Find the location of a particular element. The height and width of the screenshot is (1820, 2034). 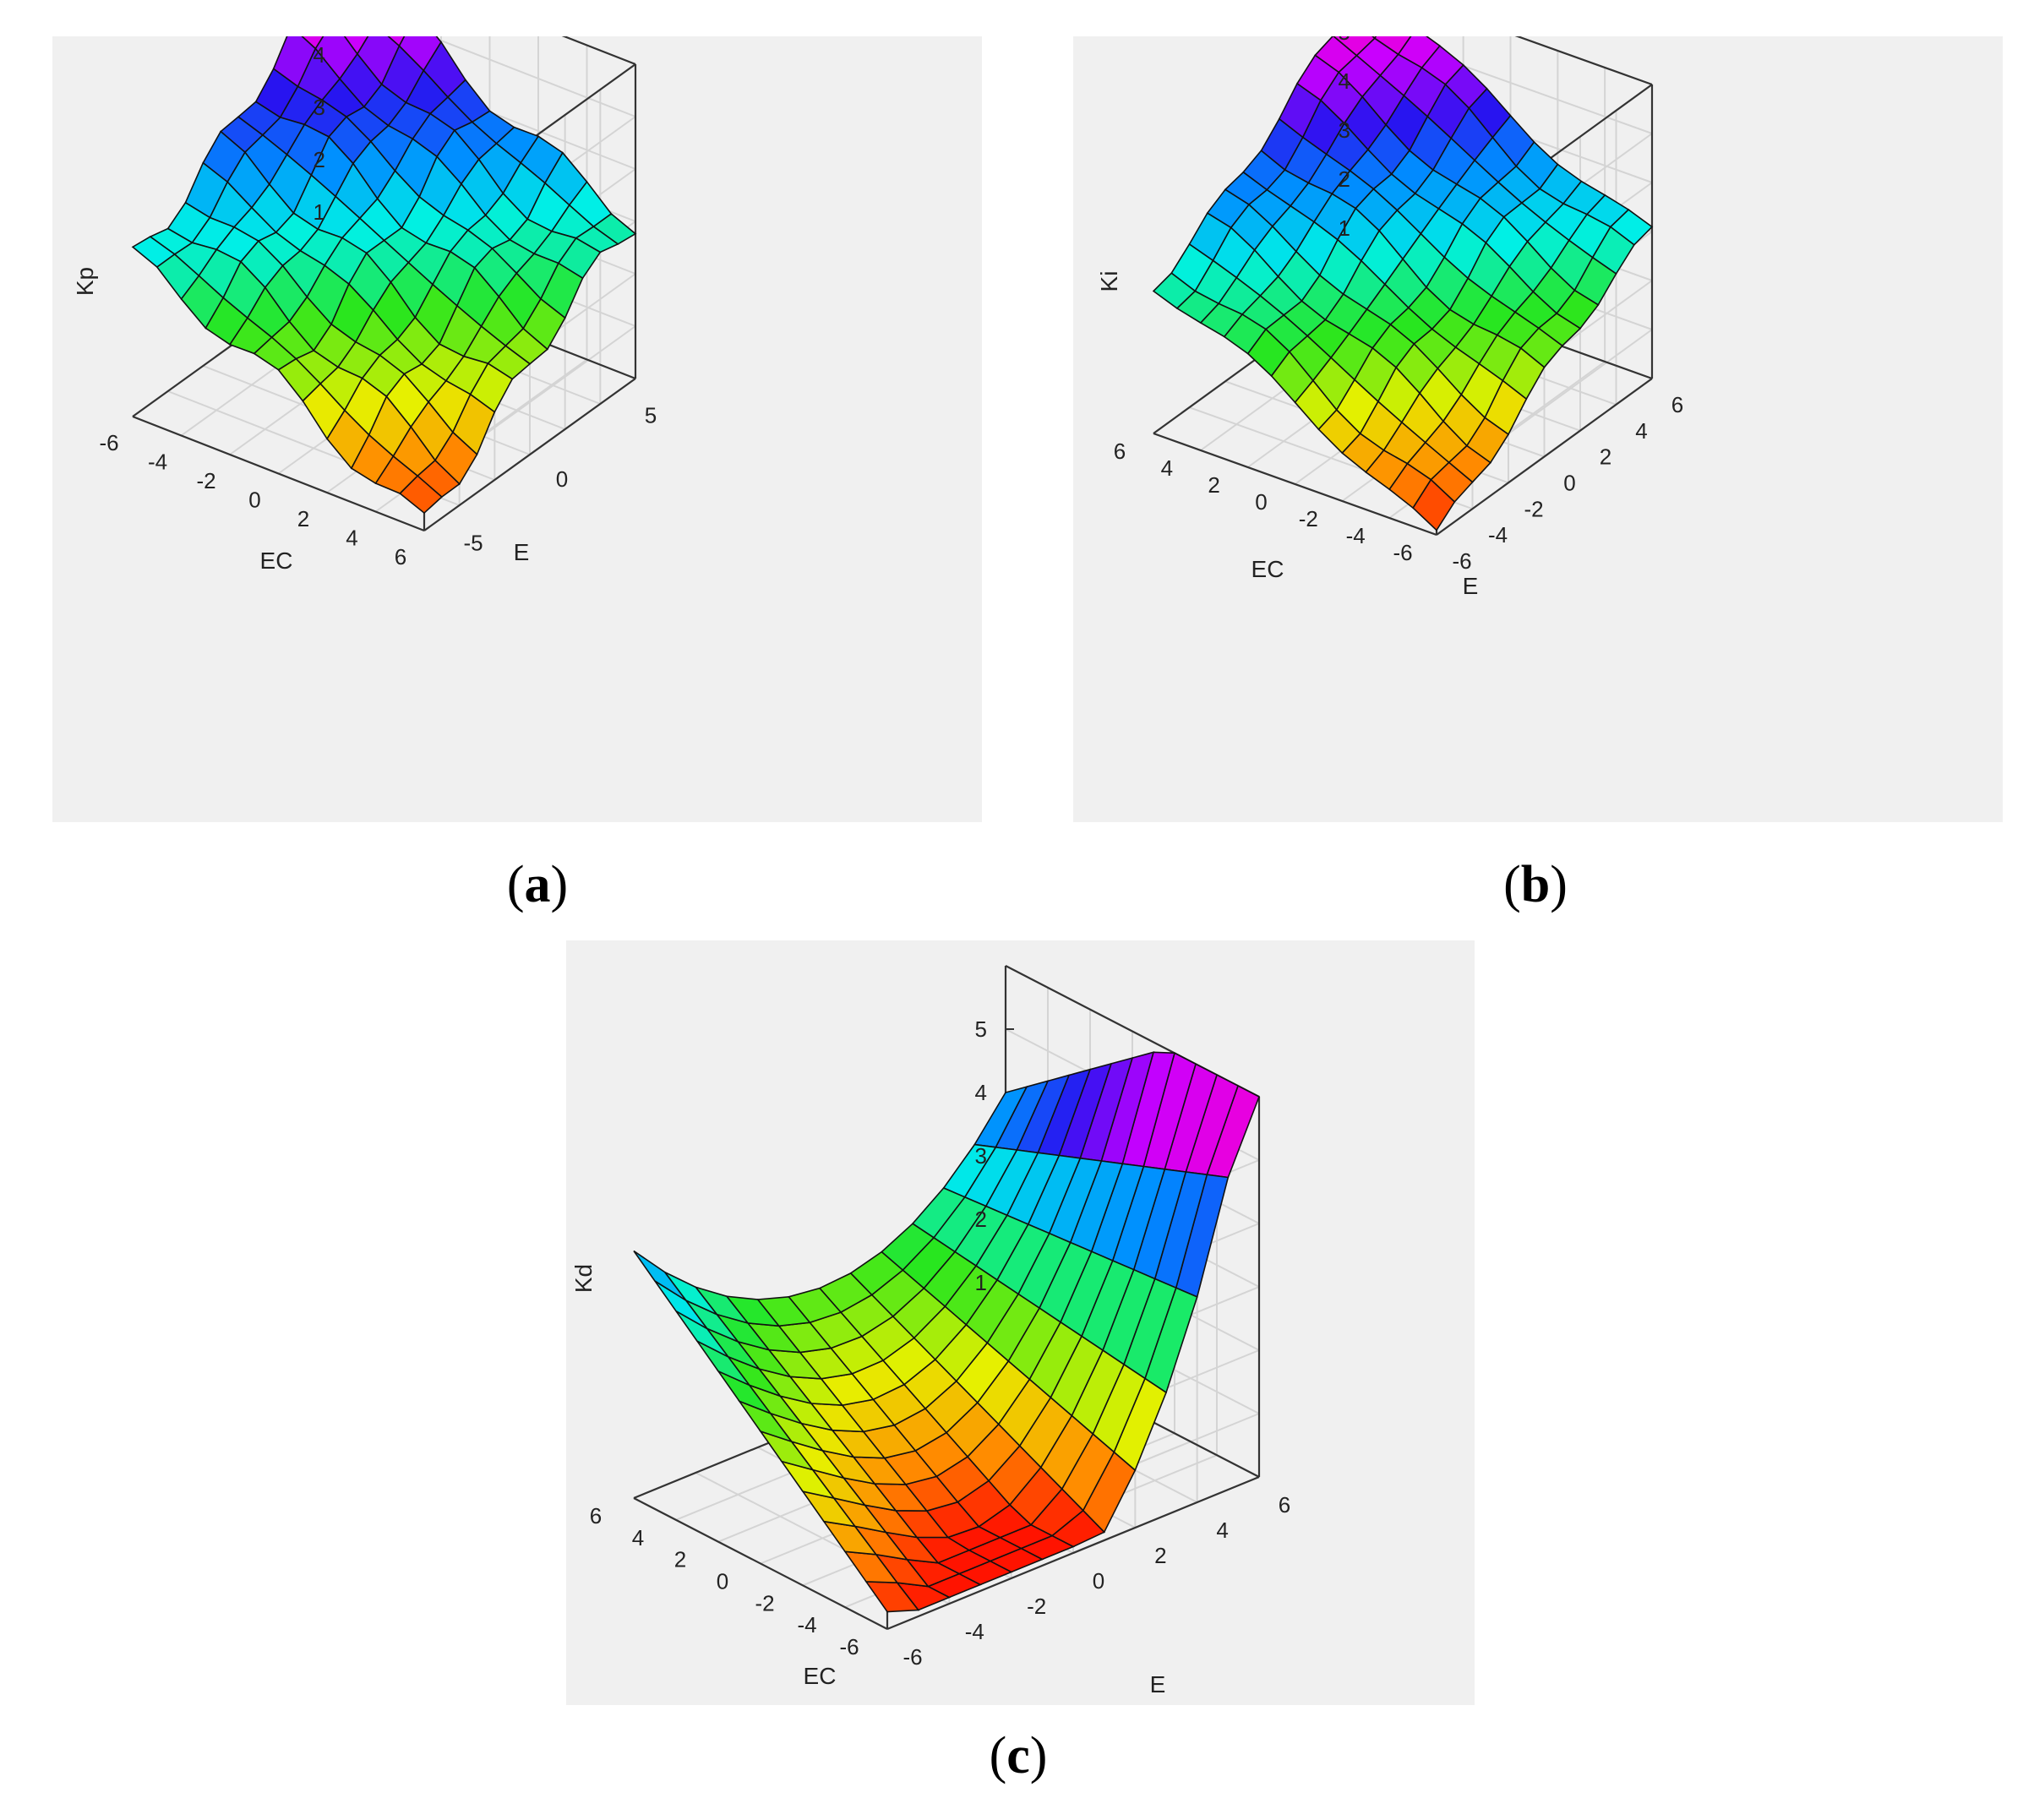

e-tick-label: 5 is located at coordinates (651, 415).